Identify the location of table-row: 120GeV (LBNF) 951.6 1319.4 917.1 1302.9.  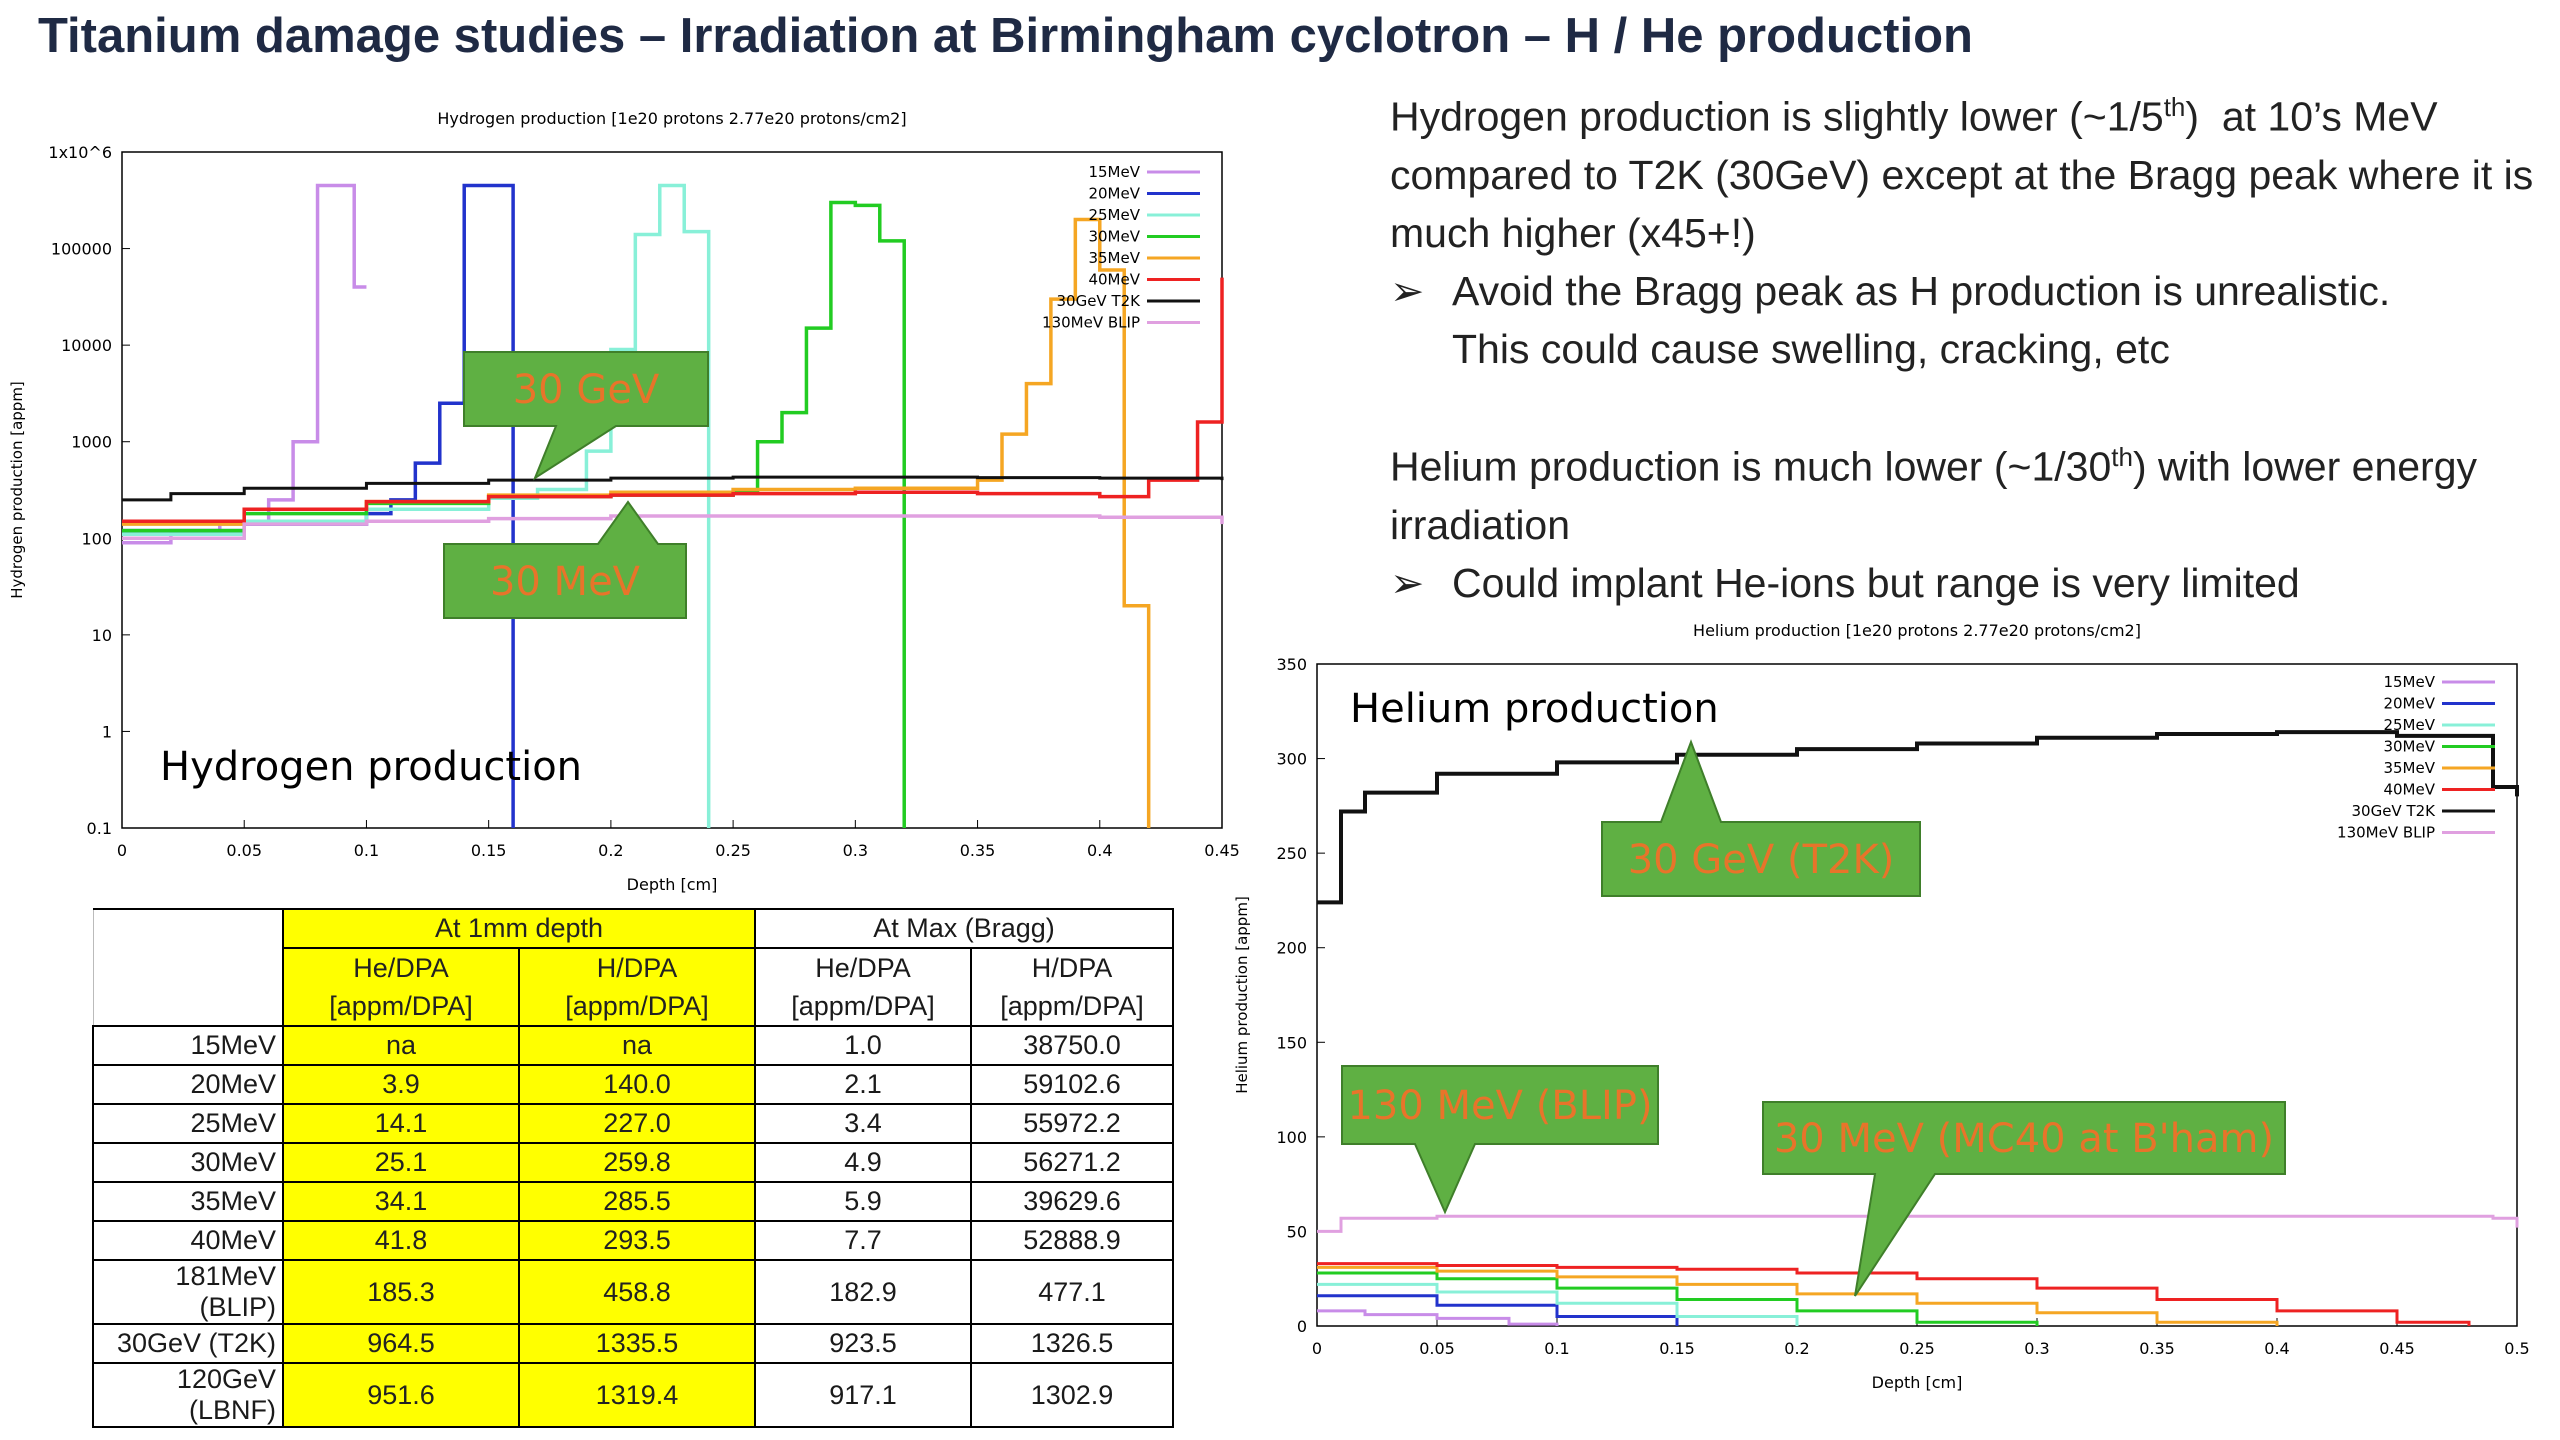
(633, 1395).